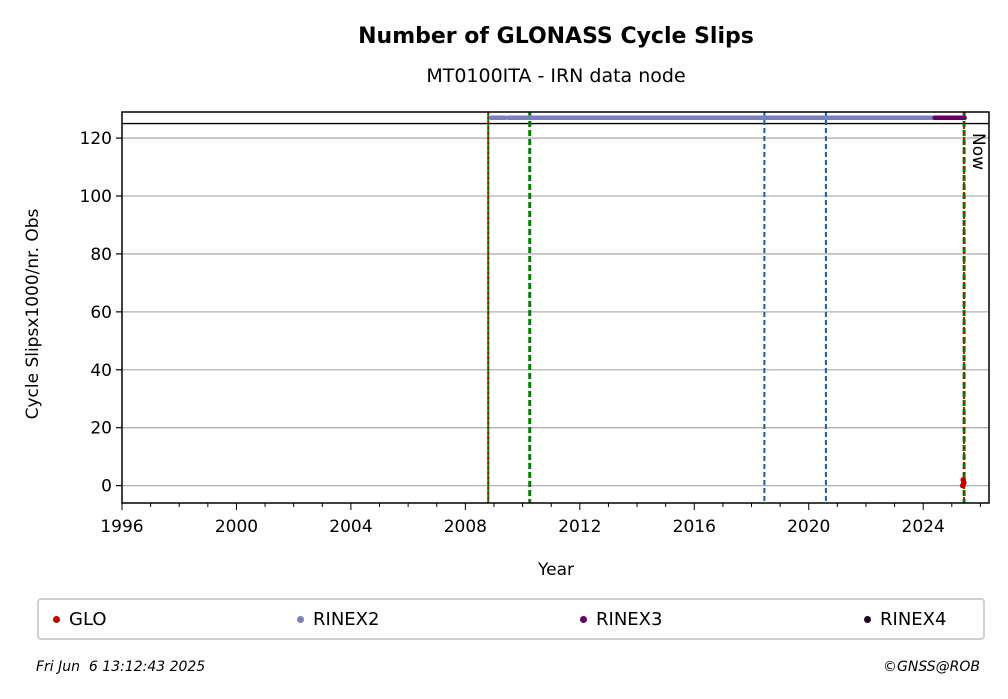  Describe the element at coordinates (511, 619) in the screenshot. I see `legend: GLO RINEX2 RINEX3 RINEX4` at that location.